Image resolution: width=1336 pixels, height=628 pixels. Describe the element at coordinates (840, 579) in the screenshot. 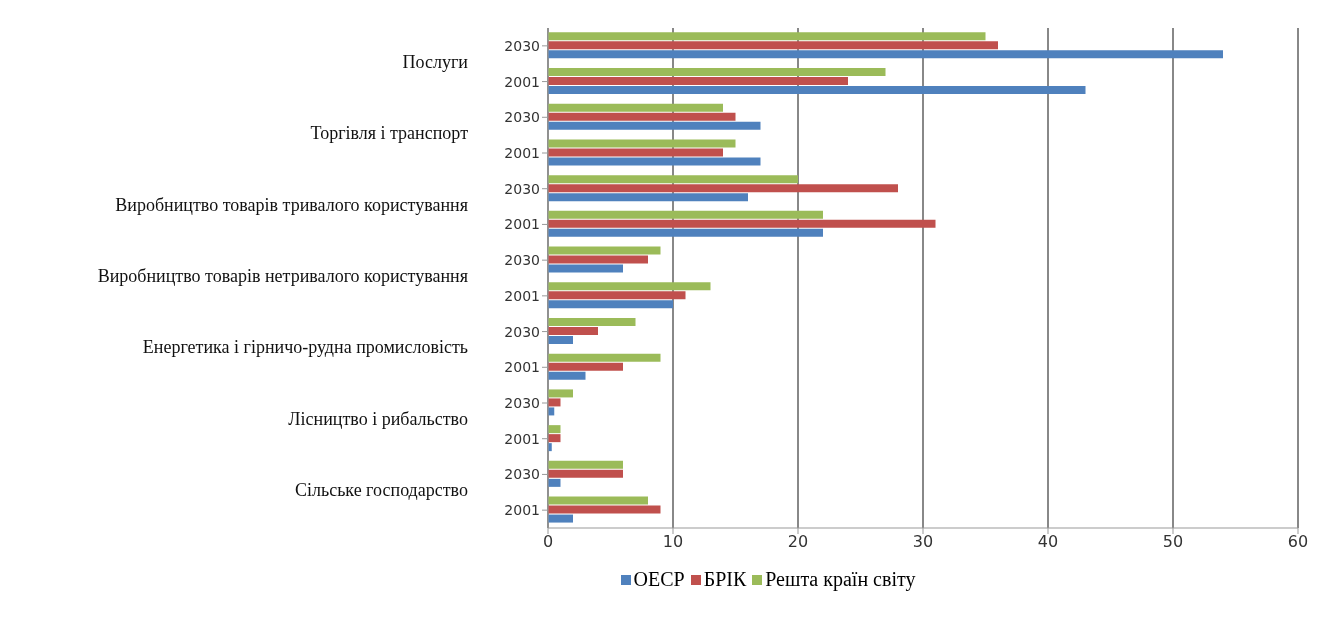

I see `legend-label: Решта країн світу` at that location.